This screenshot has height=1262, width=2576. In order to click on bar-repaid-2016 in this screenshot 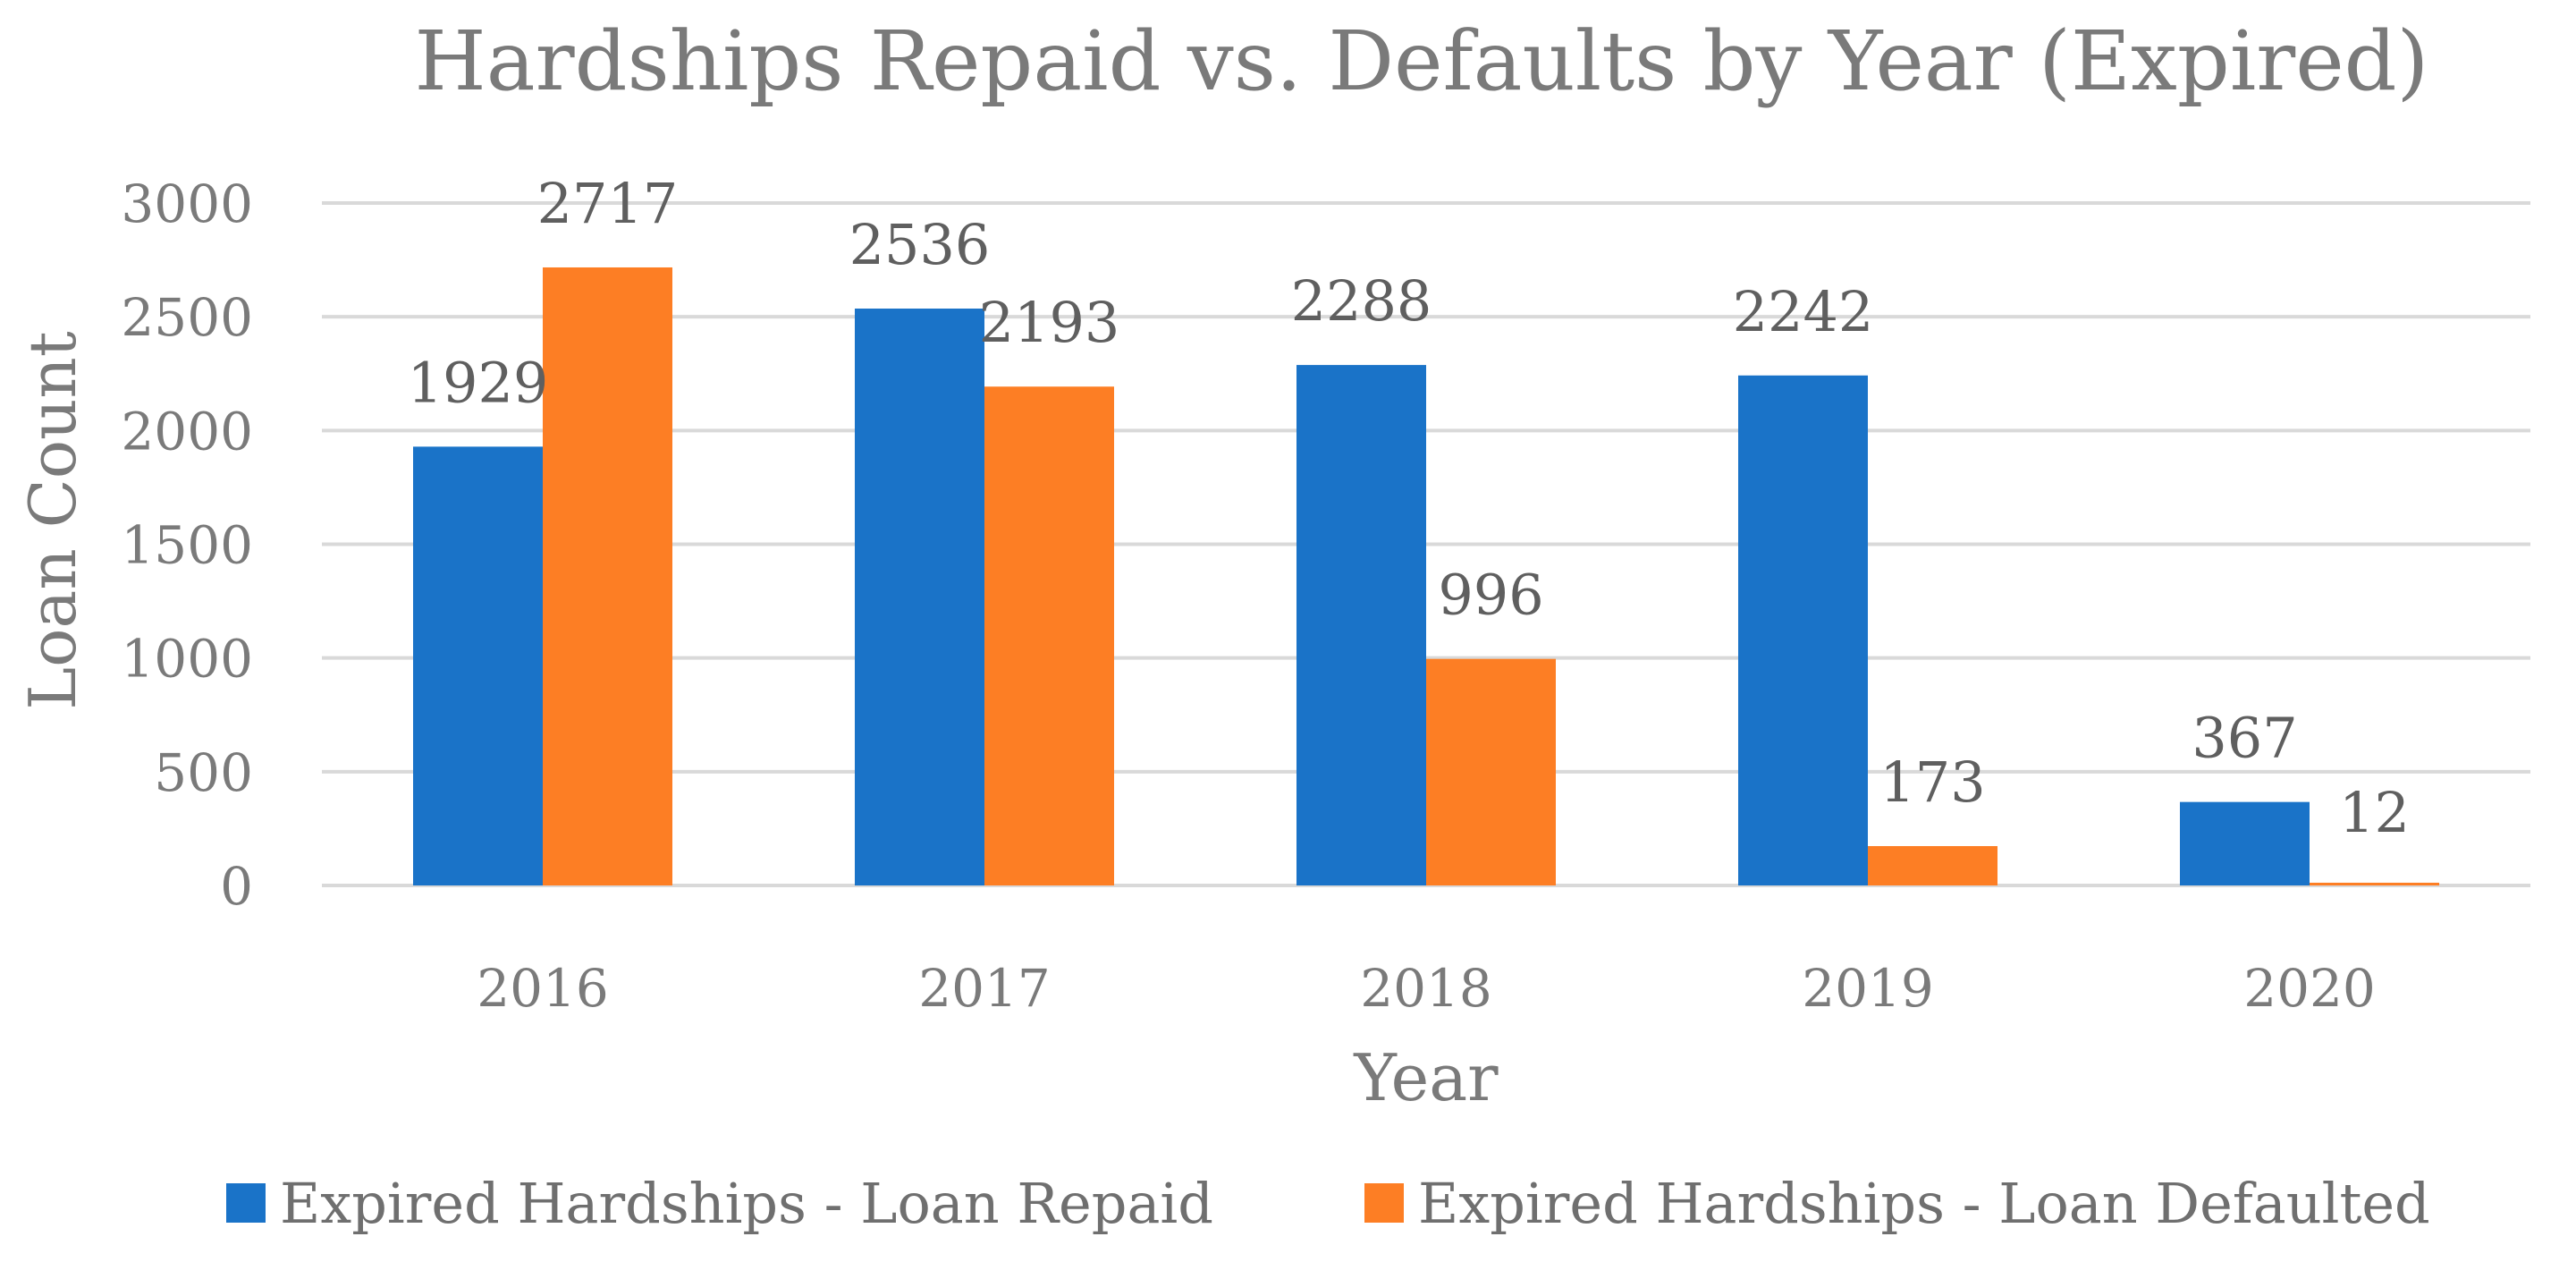, I will do `click(478, 665)`.